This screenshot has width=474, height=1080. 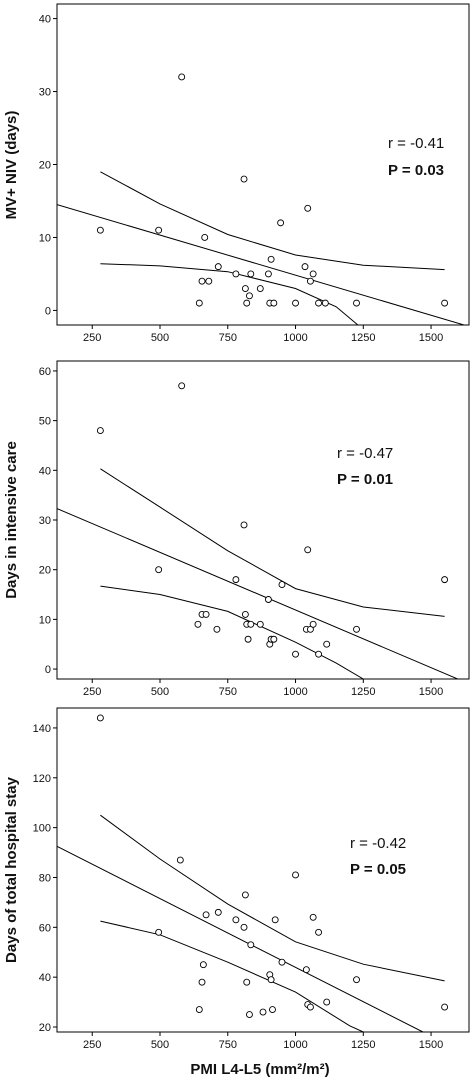 I want to click on p-value: P = 0.05, so click(x=378, y=869).